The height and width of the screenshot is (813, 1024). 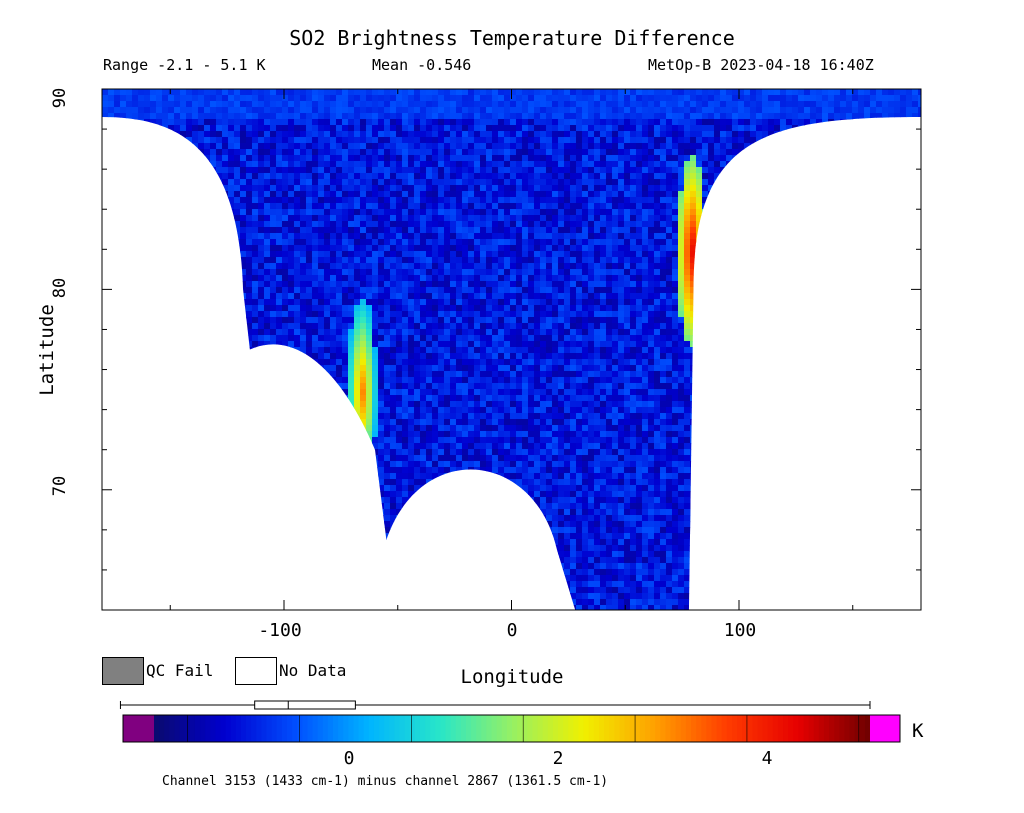 What do you see at coordinates (123, 671) in the screenshot?
I see `qc-fail-swatch` at bounding box center [123, 671].